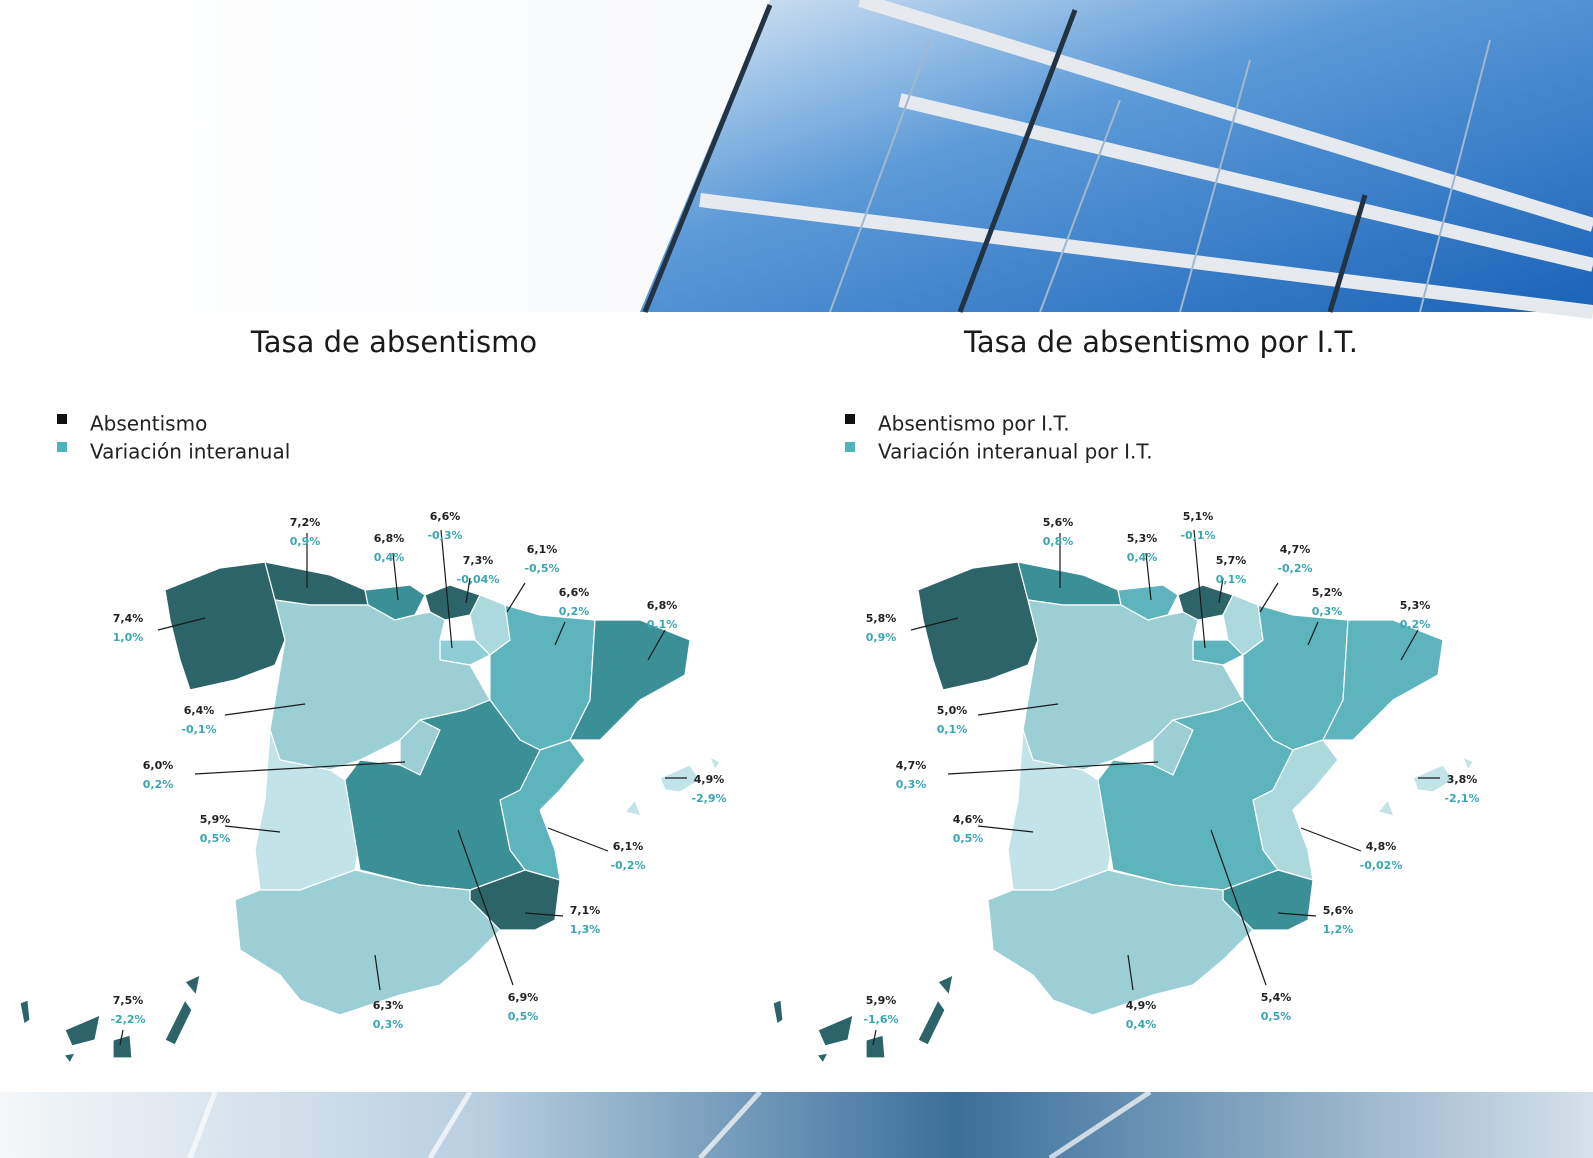  Describe the element at coordinates (305, 522) in the screenshot. I see `region-value: 7,2%` at that location.